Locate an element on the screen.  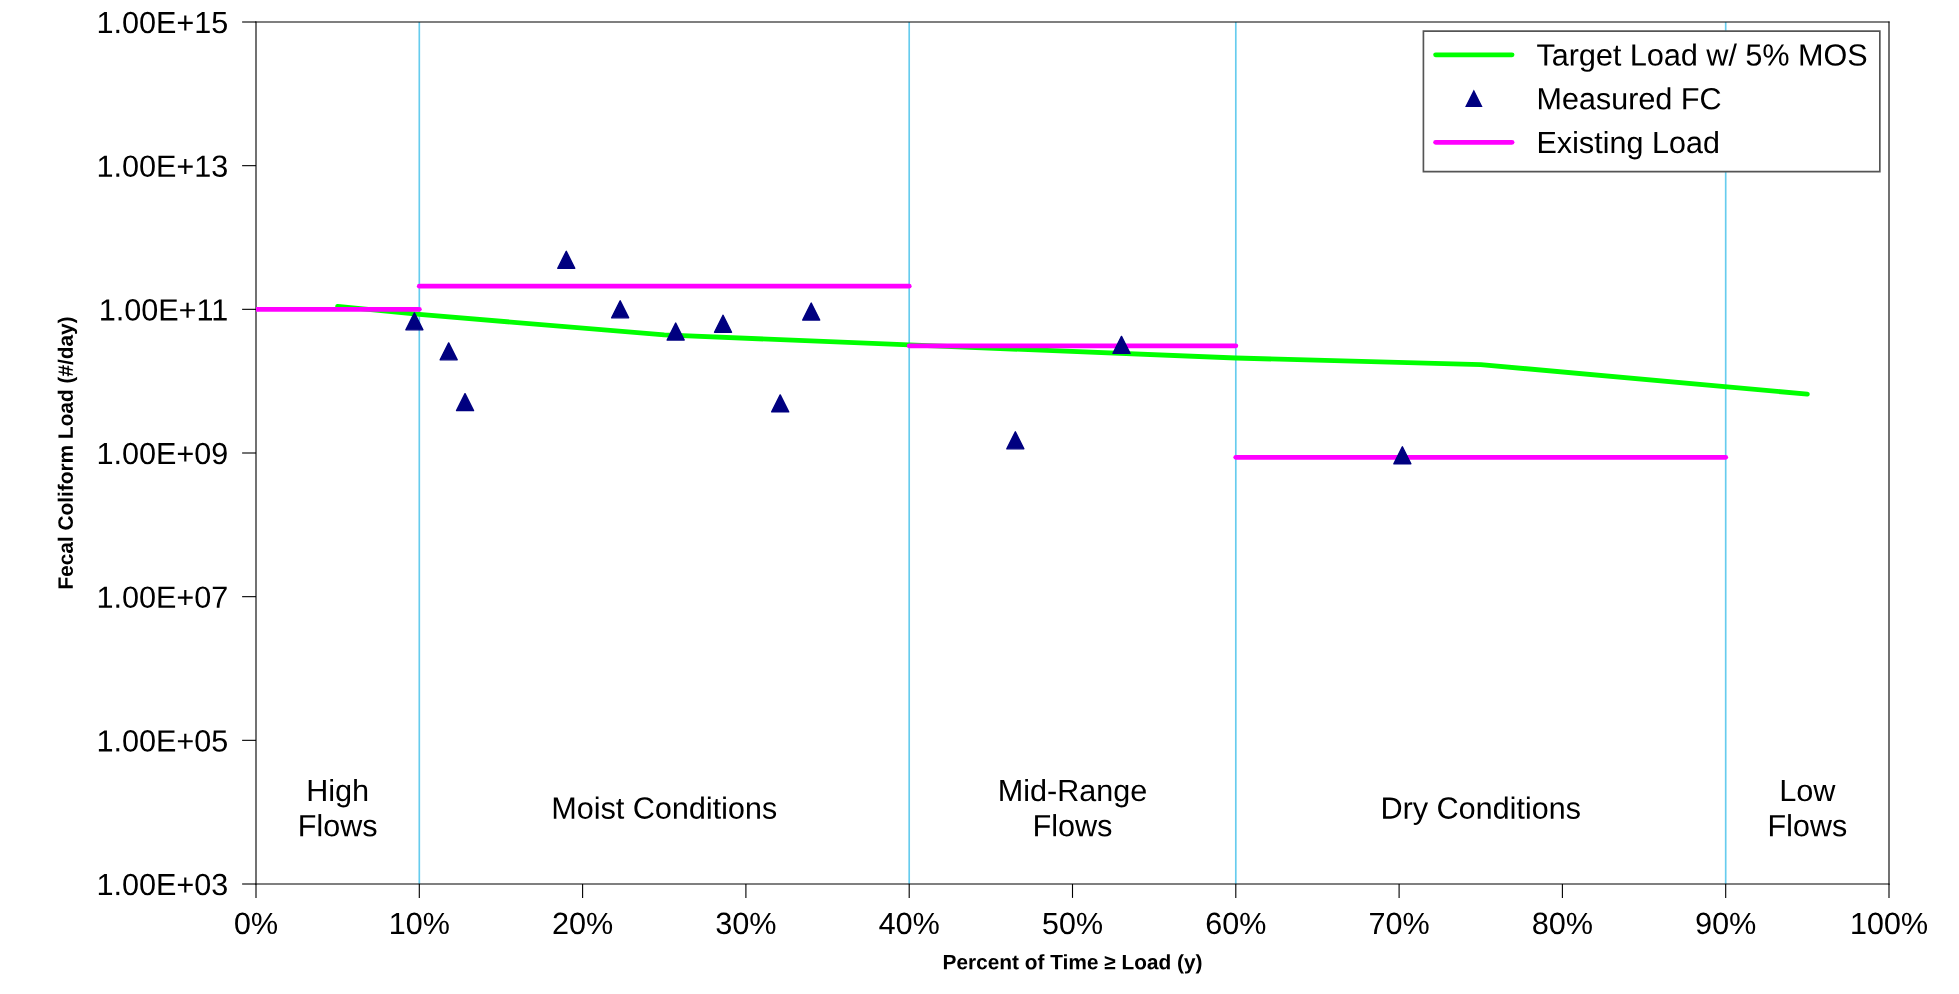
x-tick-label: 10% is located at coordinates (420, 923).